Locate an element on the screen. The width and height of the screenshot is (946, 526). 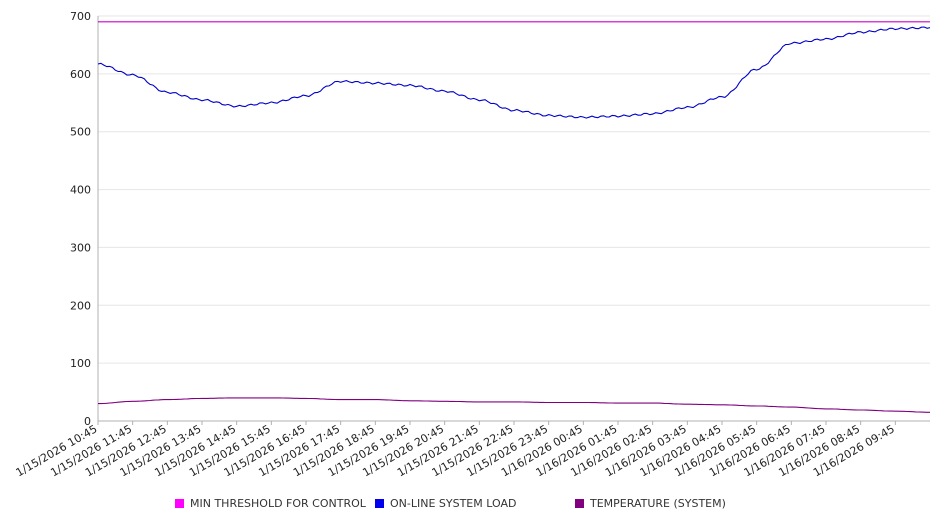
legend-label-system-load: ON-LINE SYSTEM LOAD is located at coordinates (453, 503).